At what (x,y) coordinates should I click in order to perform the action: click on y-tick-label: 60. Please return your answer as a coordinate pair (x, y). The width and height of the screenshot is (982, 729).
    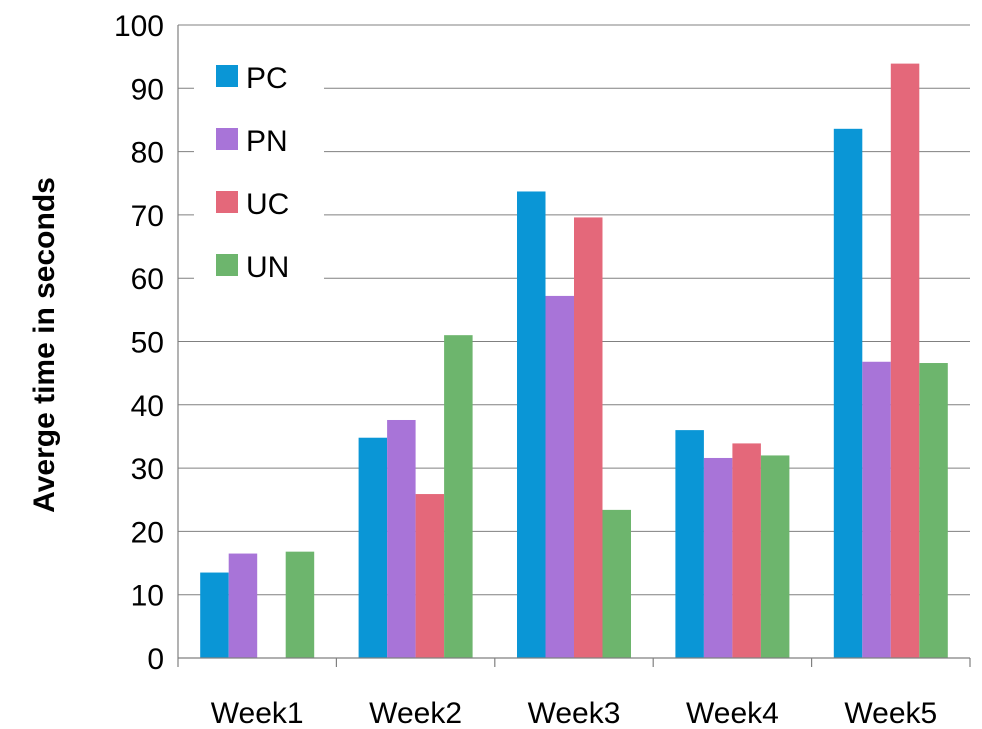
    Looking at the image, I should click on (147, 279).